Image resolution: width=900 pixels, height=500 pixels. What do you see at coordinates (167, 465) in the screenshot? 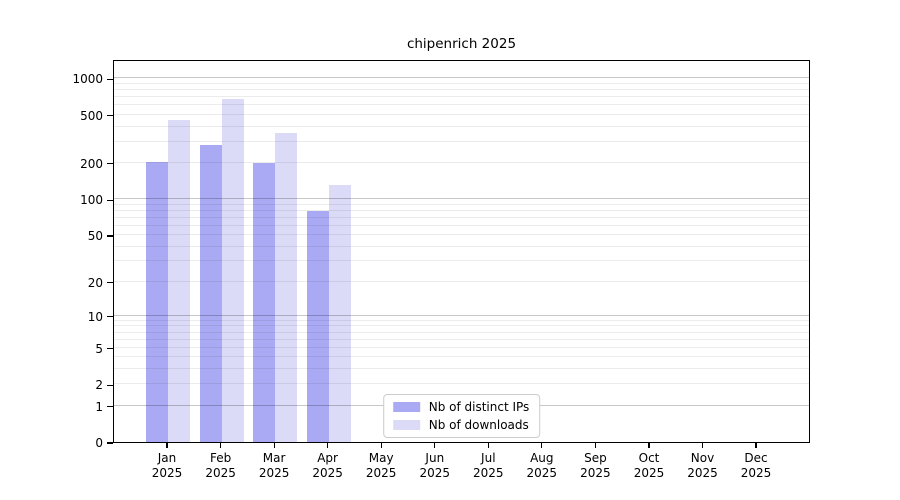
I see `x-tick-label-jan: Jan 2025` at bounding box center [167, 465].